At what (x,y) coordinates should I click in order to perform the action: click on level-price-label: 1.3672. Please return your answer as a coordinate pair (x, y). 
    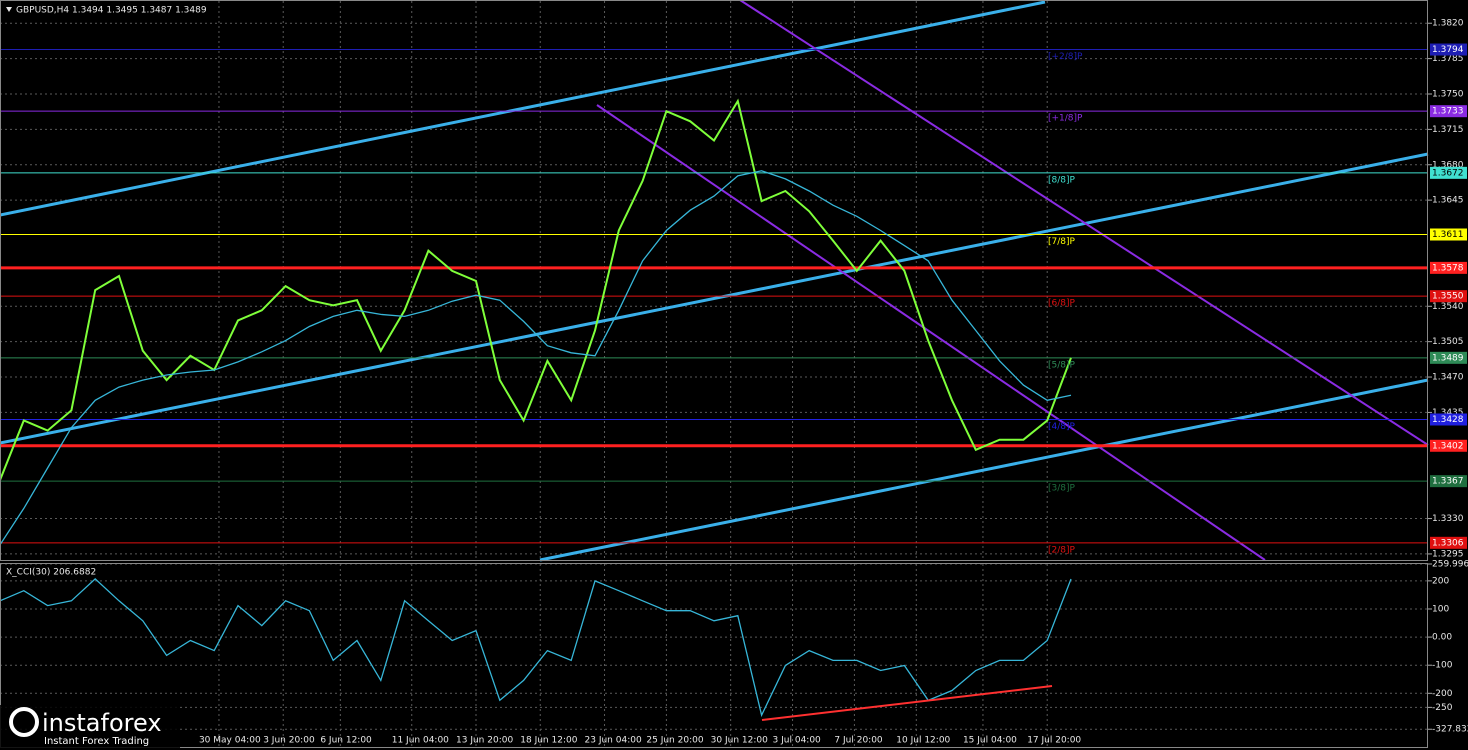
    Looking at the image, I should click on (1448, 173).